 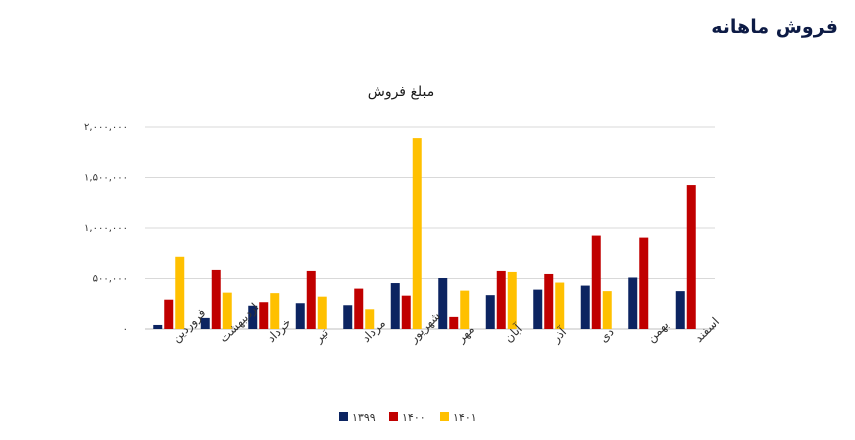 I want to click on x-tick-label: اسفند, so click(x=706, y=329).